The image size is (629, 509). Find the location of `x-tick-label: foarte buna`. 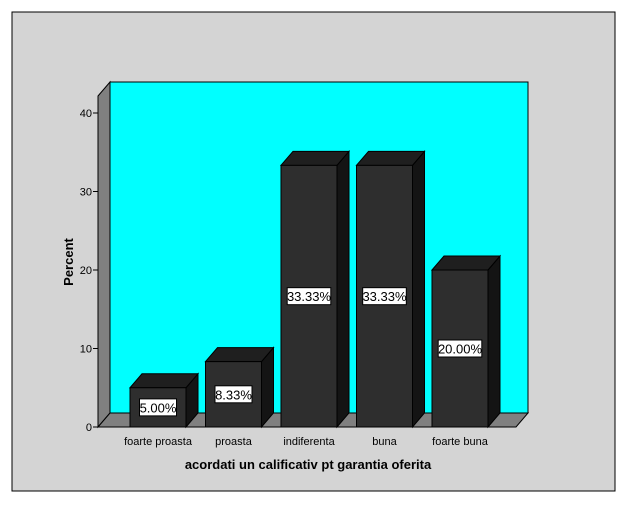

x-tick-label: foarte buna is located at coordinates (460, 442).